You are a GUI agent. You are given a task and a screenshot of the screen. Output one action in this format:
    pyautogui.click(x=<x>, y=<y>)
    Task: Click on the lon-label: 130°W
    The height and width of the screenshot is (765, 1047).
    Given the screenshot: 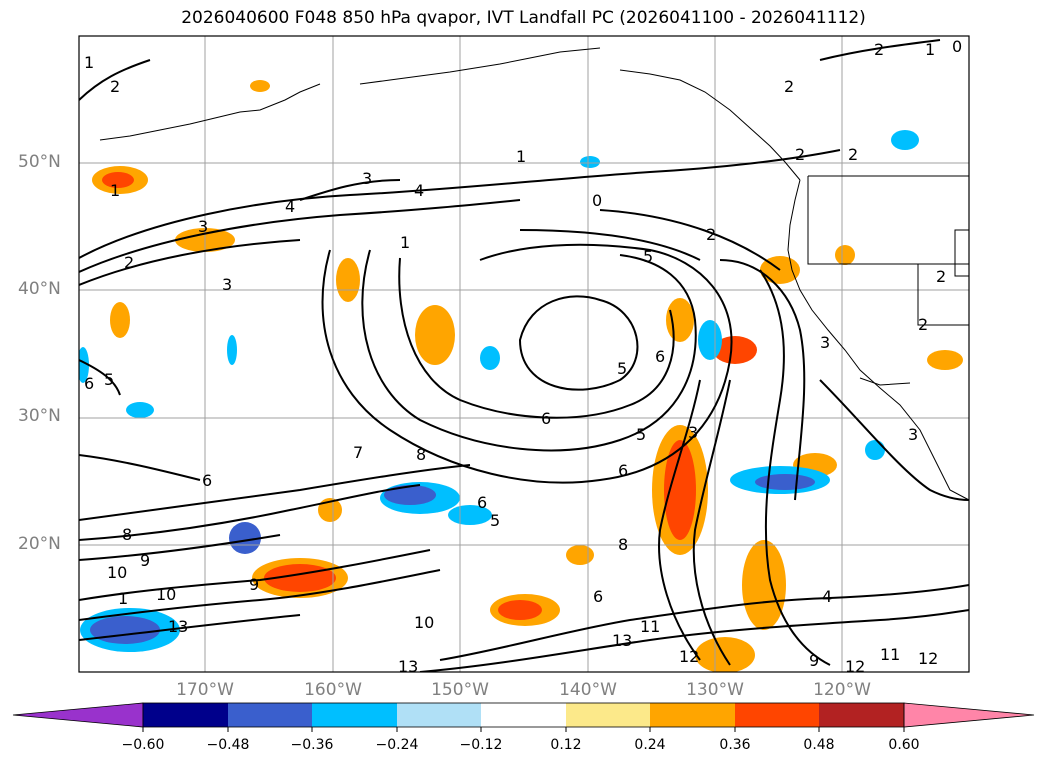 What is the action you would take?
    pyautogui.click(x=715, y=690)
    